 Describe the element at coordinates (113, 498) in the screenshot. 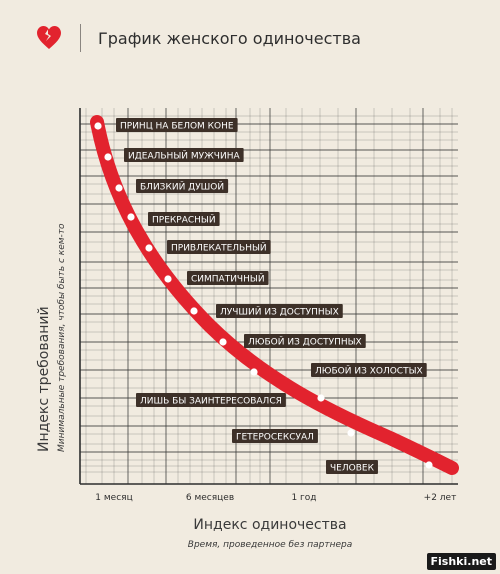

I see `x-tick-label: 1 месяц` at that location.